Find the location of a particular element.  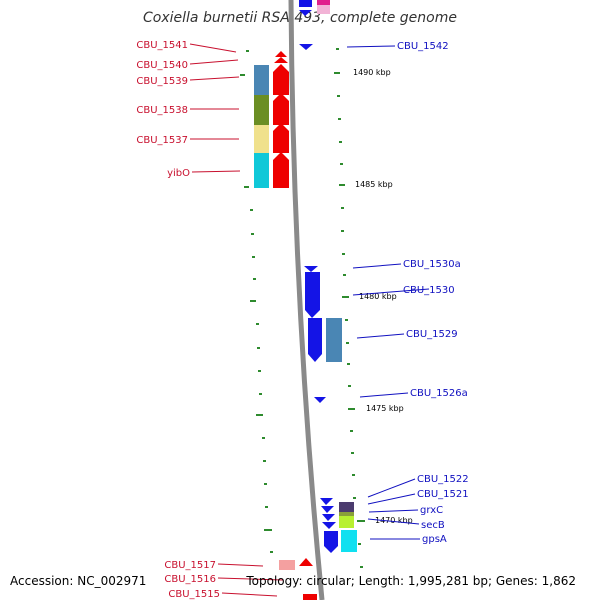

genome-backbone is located at coordinates (306, 300).